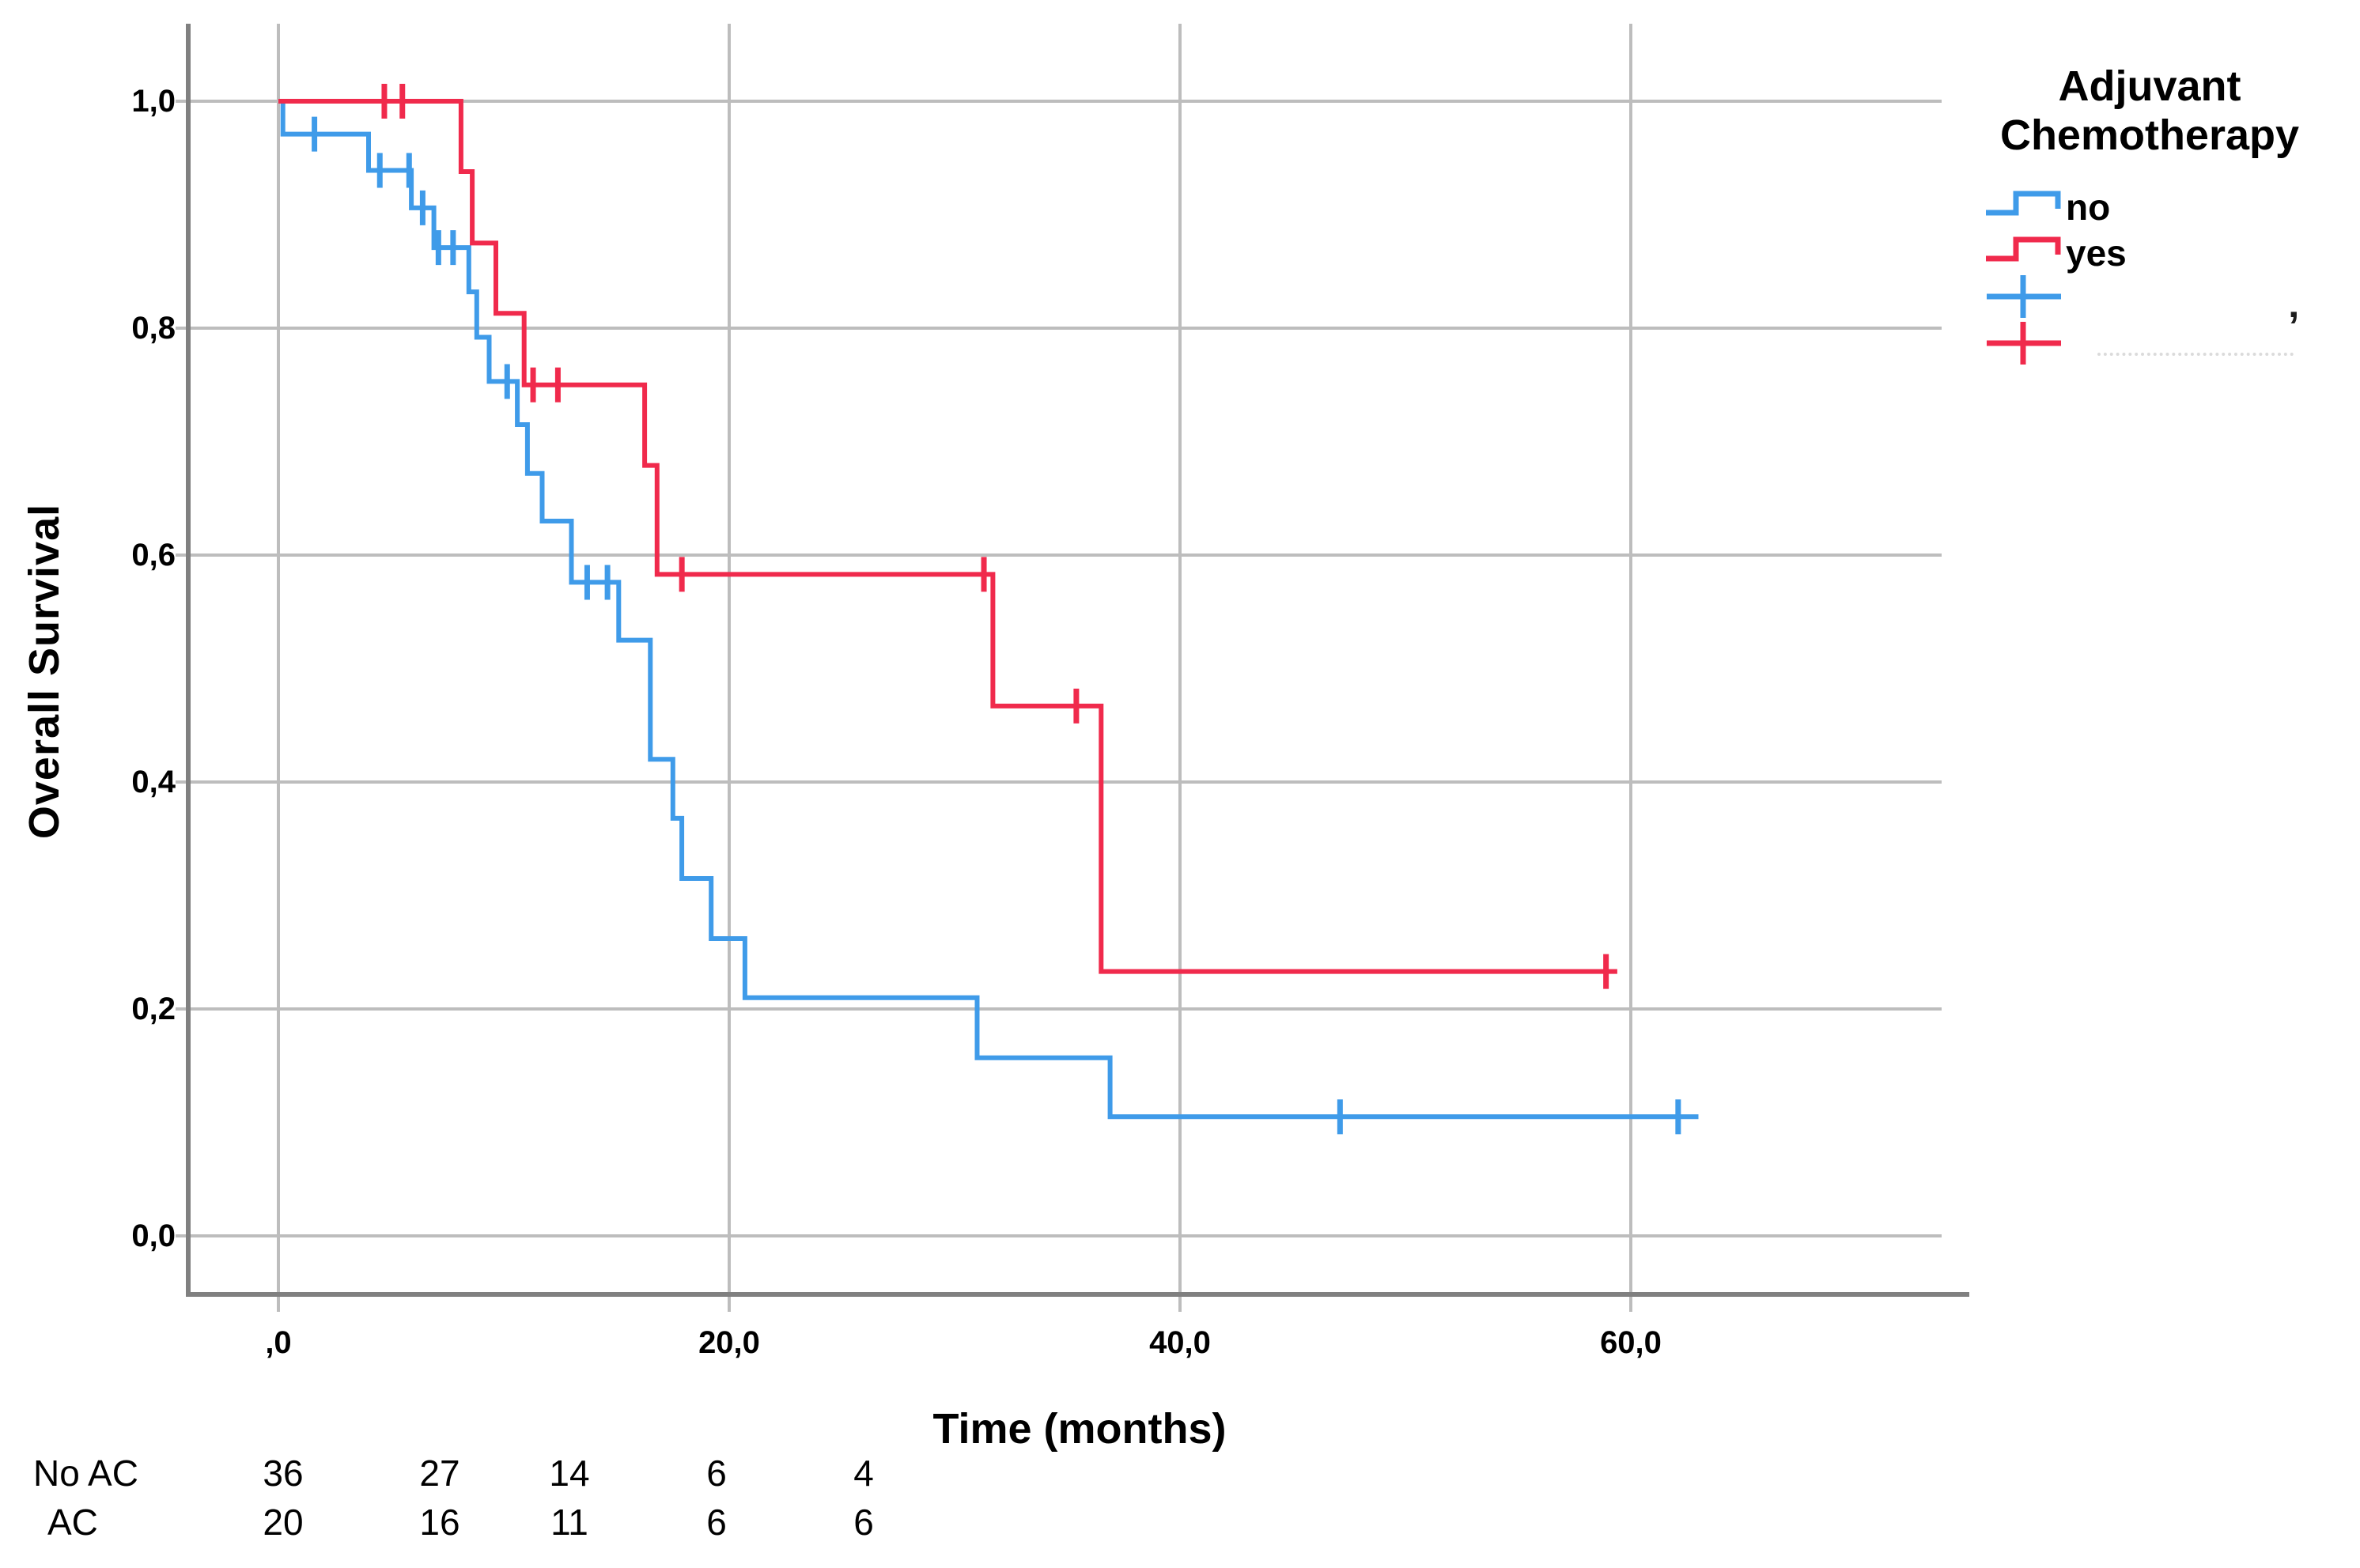 This screenshot has height=1568, width=2360. I want to click on legend-title: Adjuvant Chemotherapy, so click(2148, 111).